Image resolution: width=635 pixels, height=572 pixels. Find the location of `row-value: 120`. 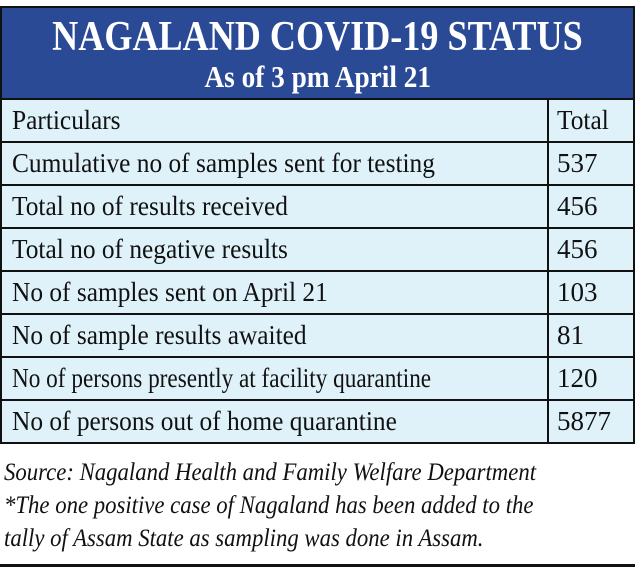

row-value: 120 is located at coordinates (590, 378).